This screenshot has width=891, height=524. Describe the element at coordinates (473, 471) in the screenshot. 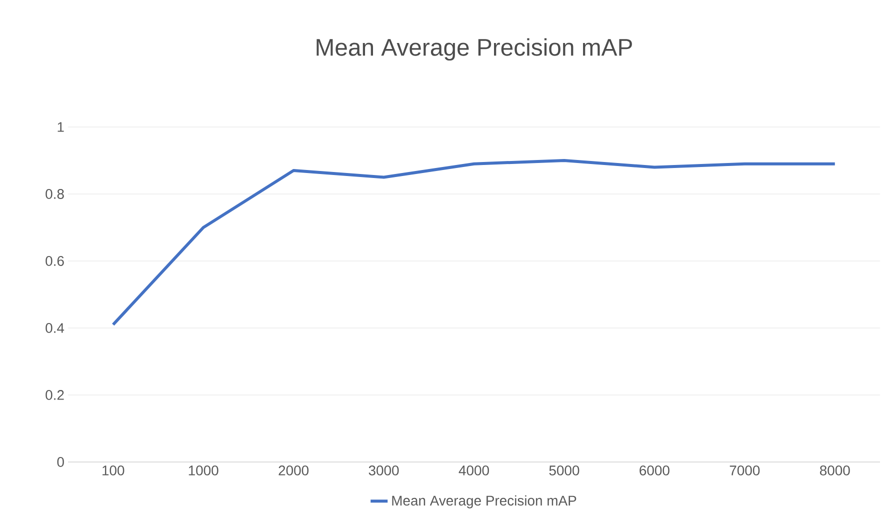

I see `x-tick-label: 4000` at that location.